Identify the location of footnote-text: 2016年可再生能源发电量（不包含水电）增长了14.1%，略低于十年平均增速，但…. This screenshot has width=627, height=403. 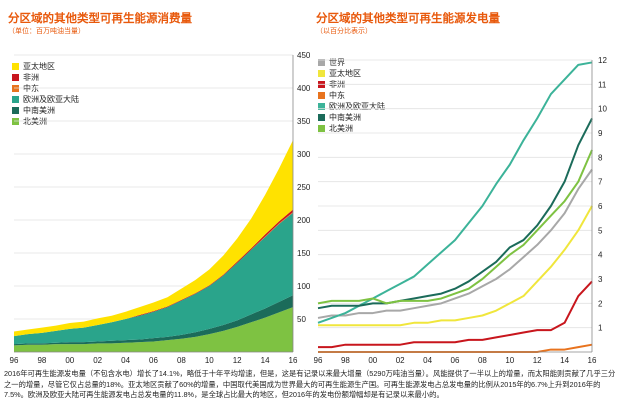
(310, 384).